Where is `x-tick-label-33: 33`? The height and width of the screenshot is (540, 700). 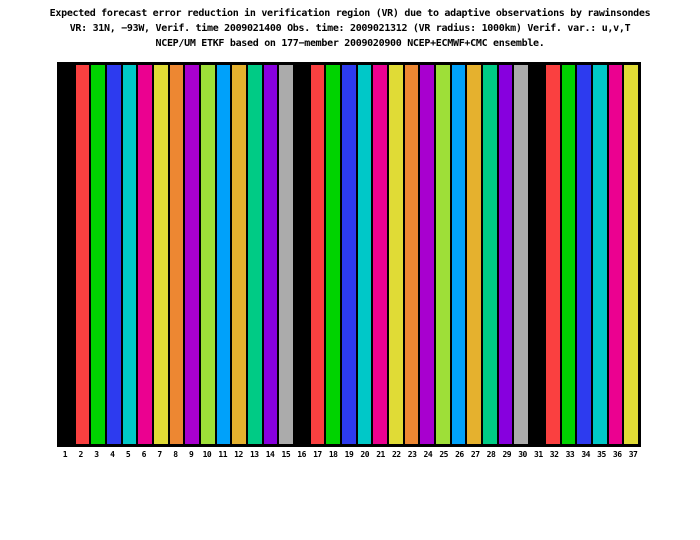 x-tick-label-33: 33 is located at coordinates (570, 454).